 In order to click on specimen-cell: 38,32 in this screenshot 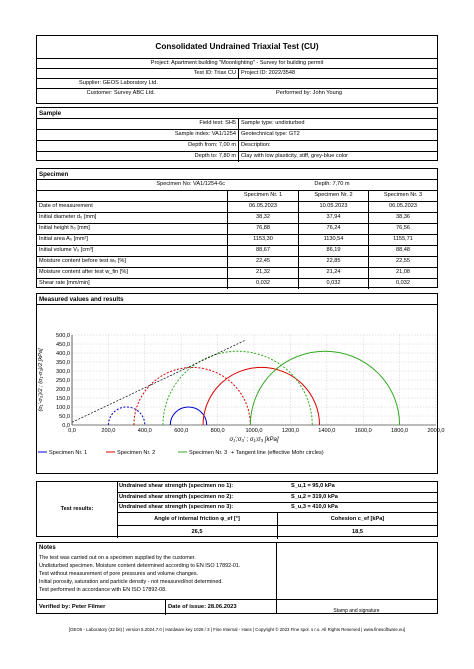, I will do `click(262, 218)`.